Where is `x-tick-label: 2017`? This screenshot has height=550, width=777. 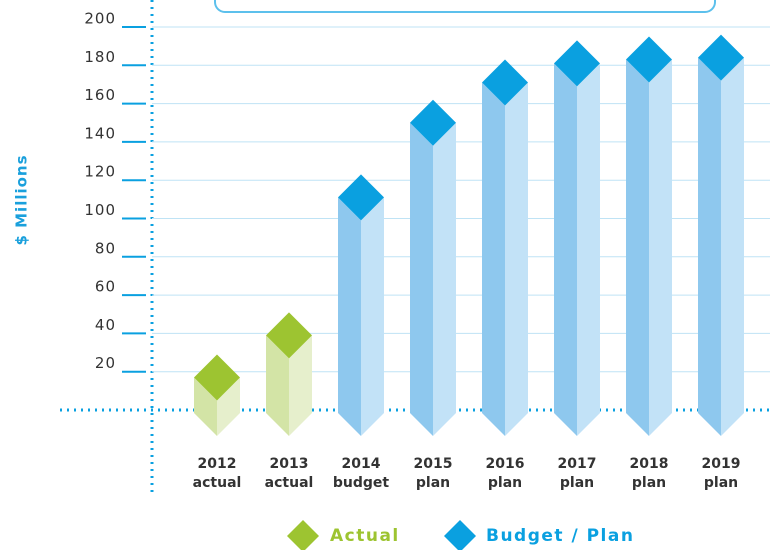
x-tick-label: 2017 is located at coordinates (577, 464).